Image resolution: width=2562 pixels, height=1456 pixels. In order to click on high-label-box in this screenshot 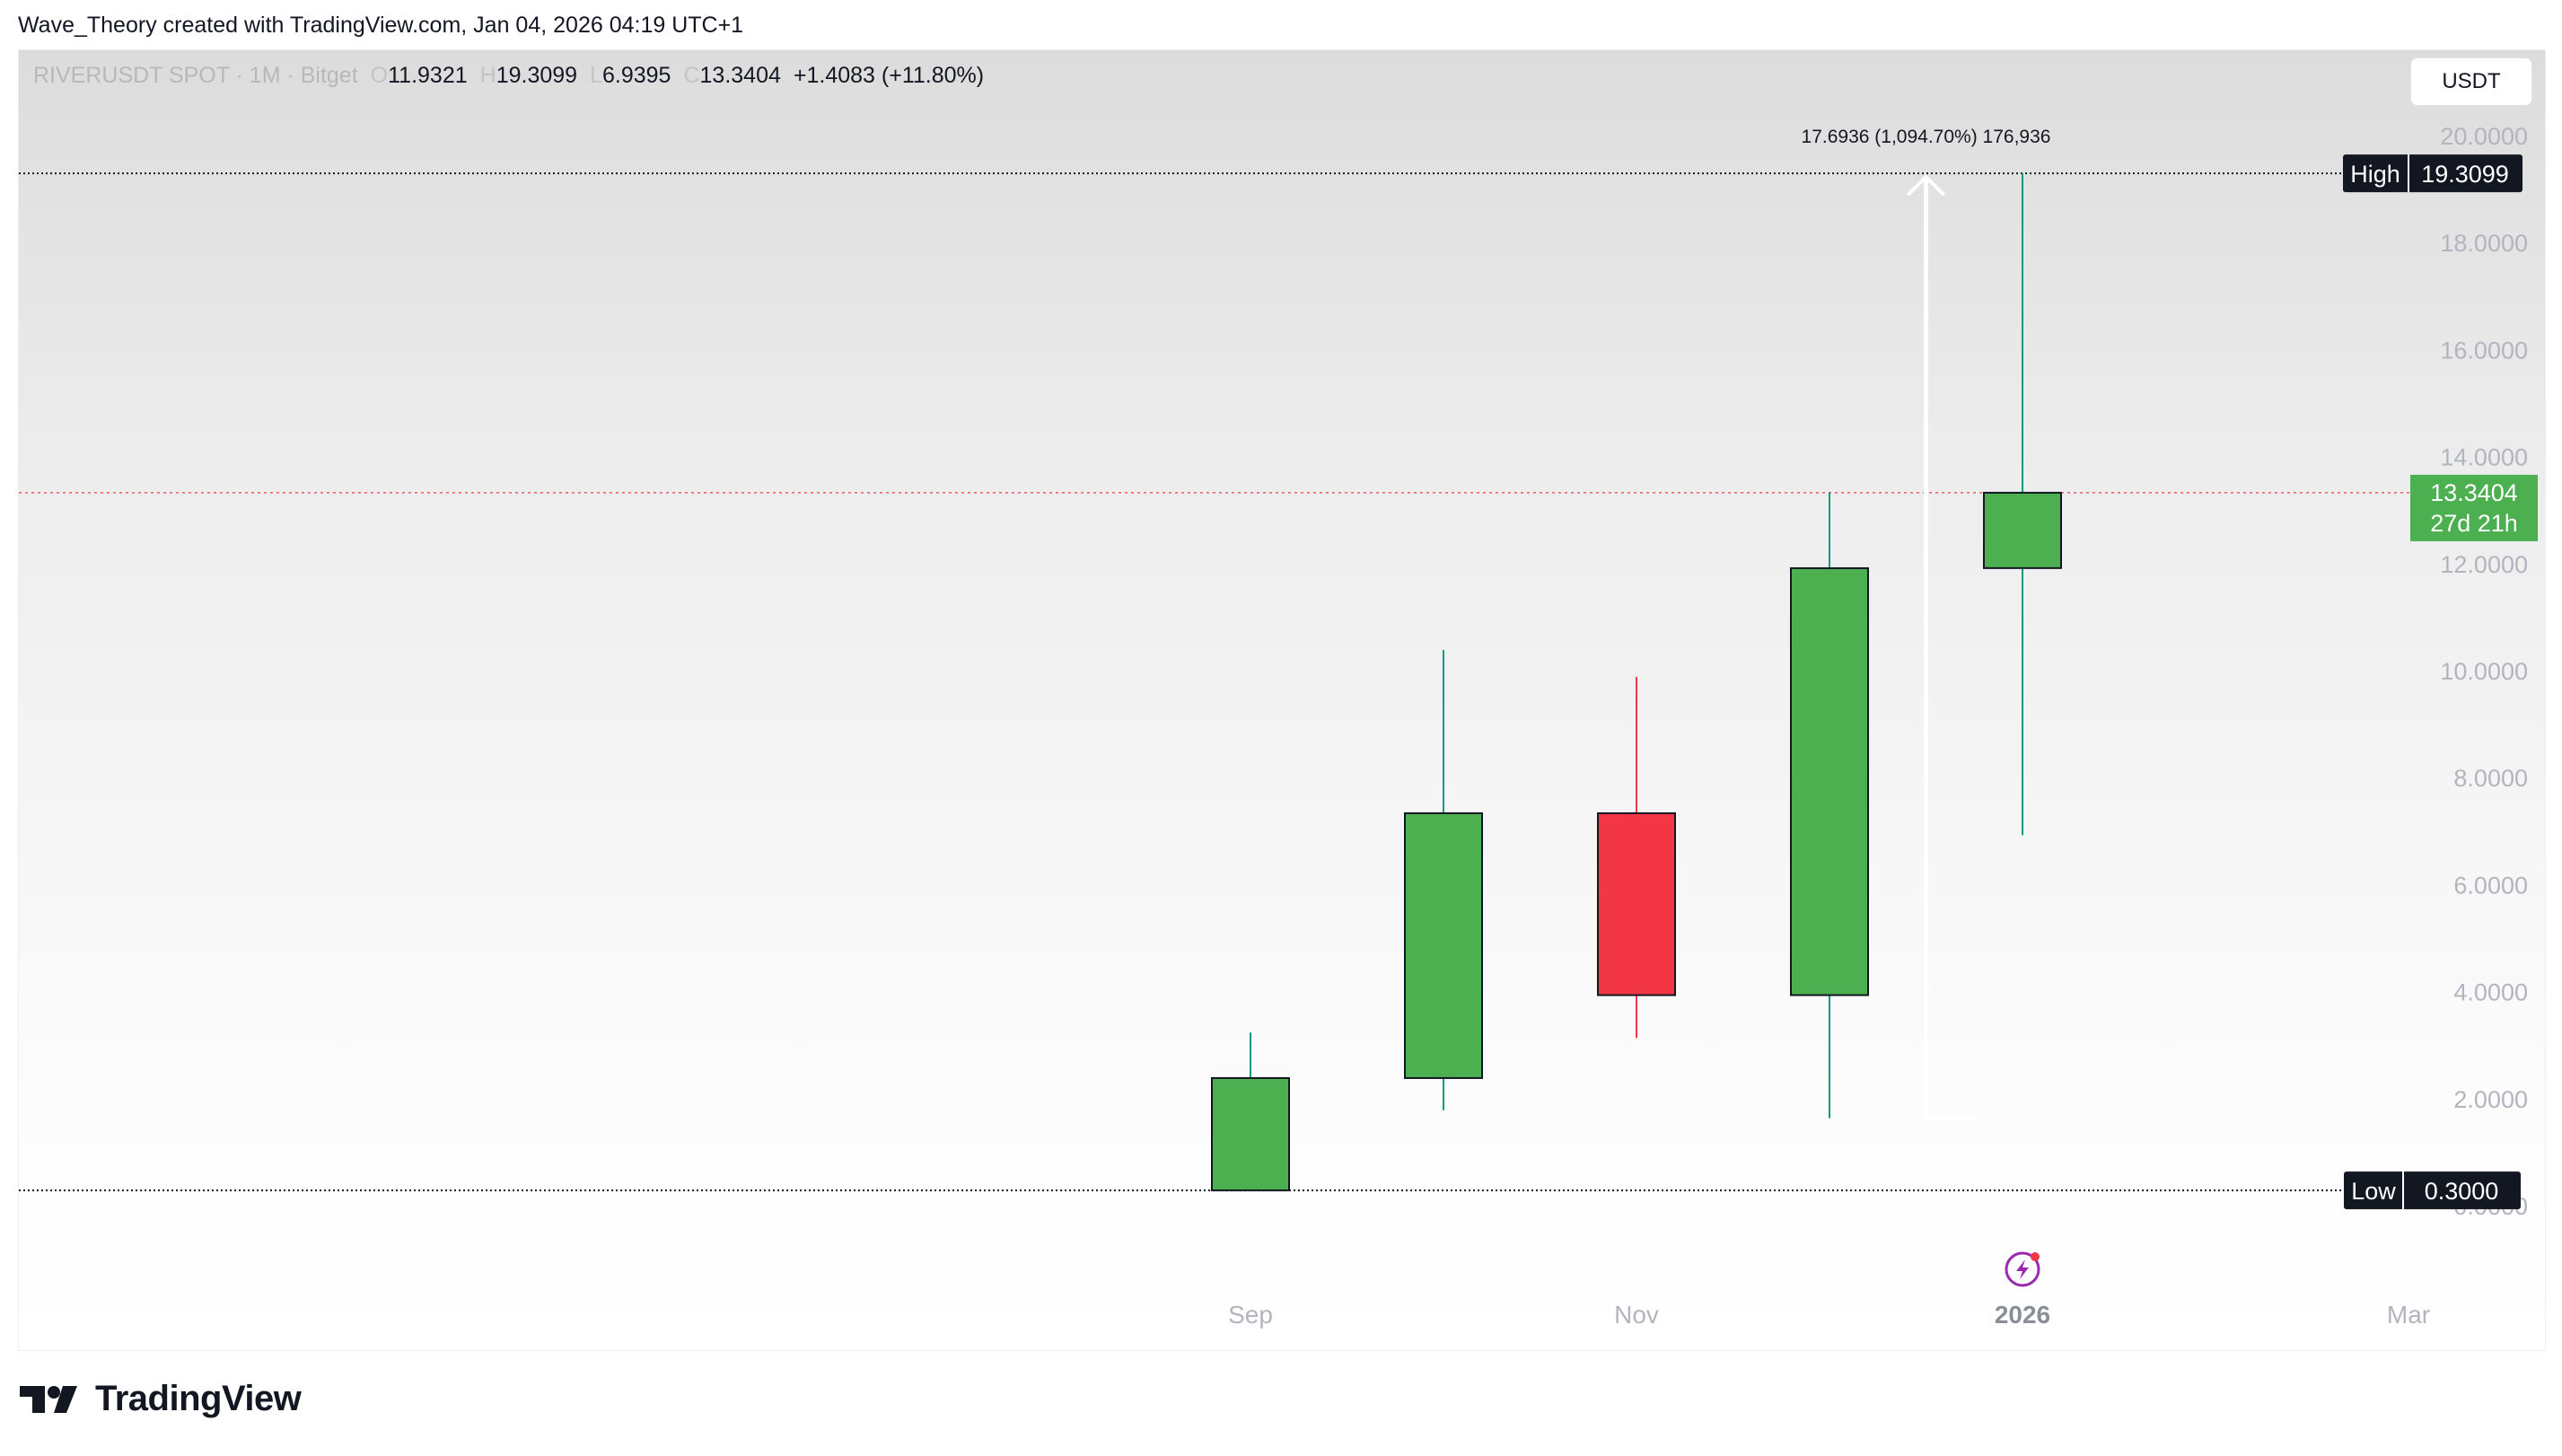, I will do `click(2433, 173)`.